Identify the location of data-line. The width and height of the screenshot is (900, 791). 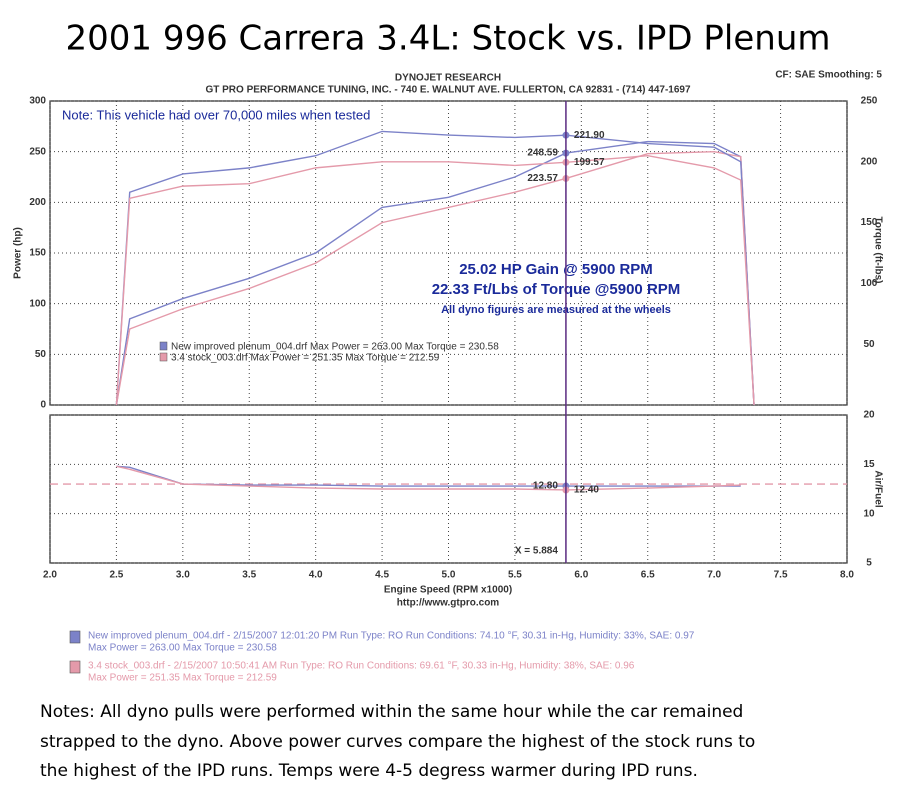
(428, 478).